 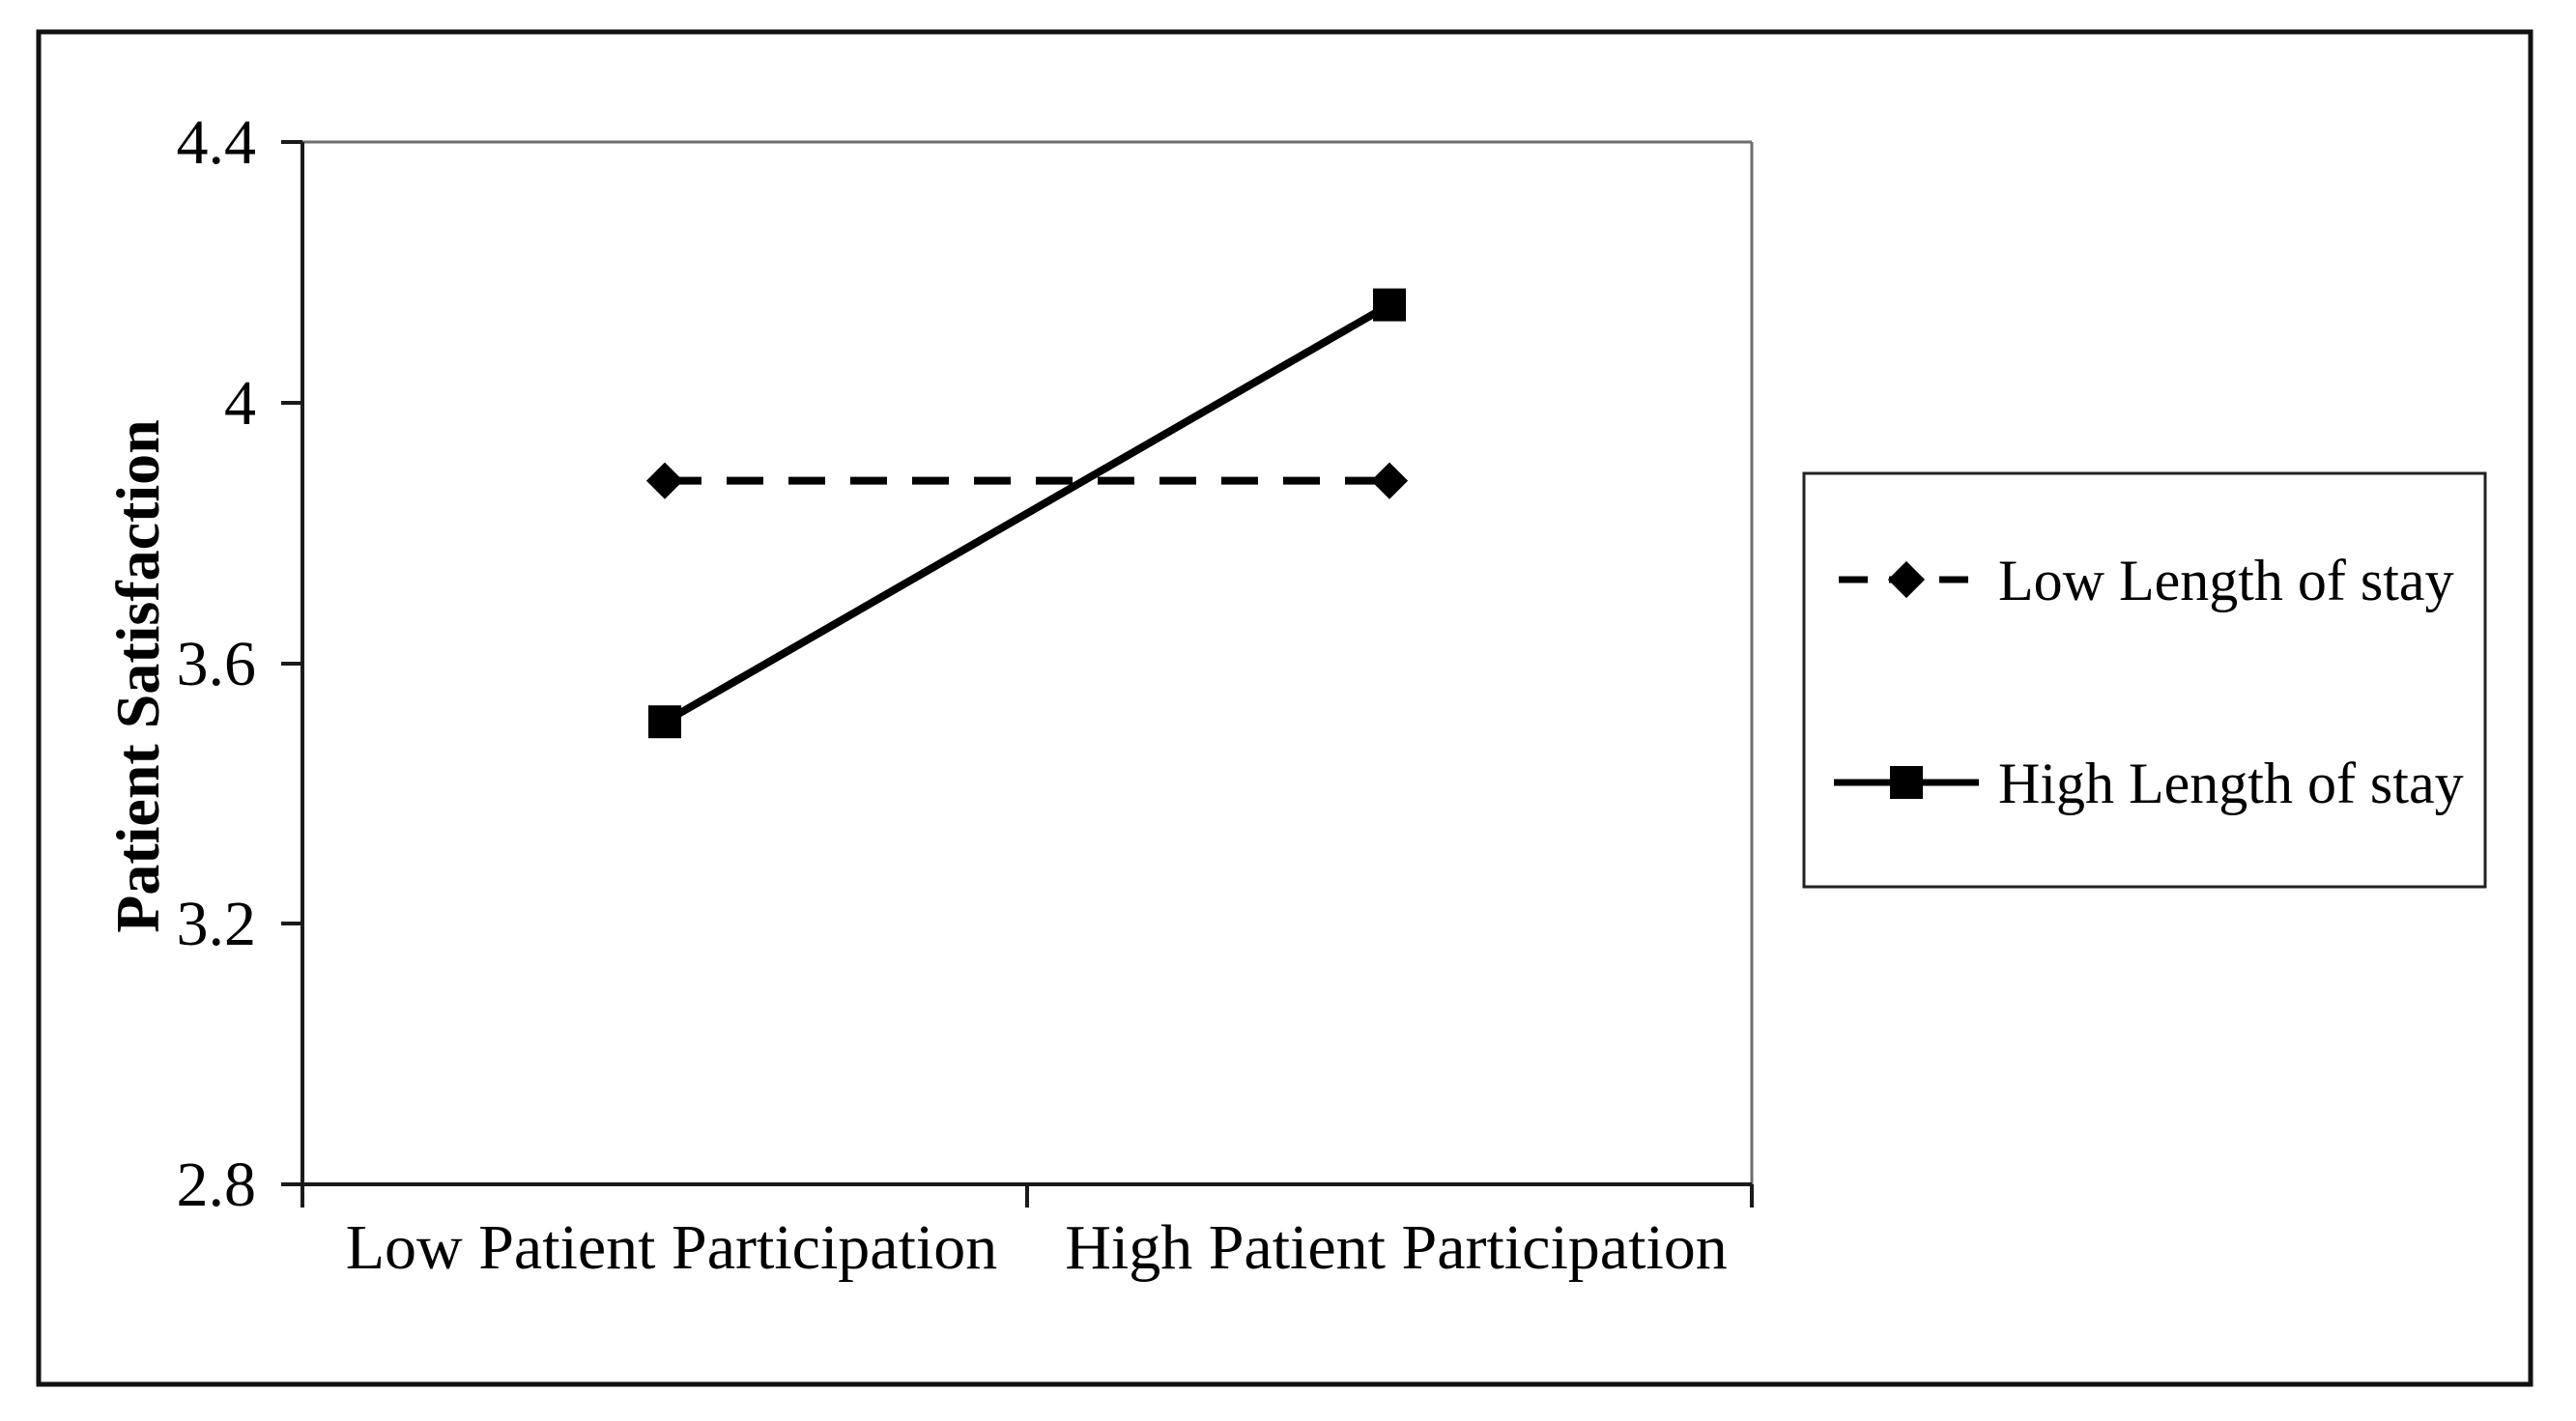 What do you see at coordinates (1390, 305) in the screenshot?
I see `data-point-high-length-of-stay-high-patient-participation` at bounding box center [1390, 305].